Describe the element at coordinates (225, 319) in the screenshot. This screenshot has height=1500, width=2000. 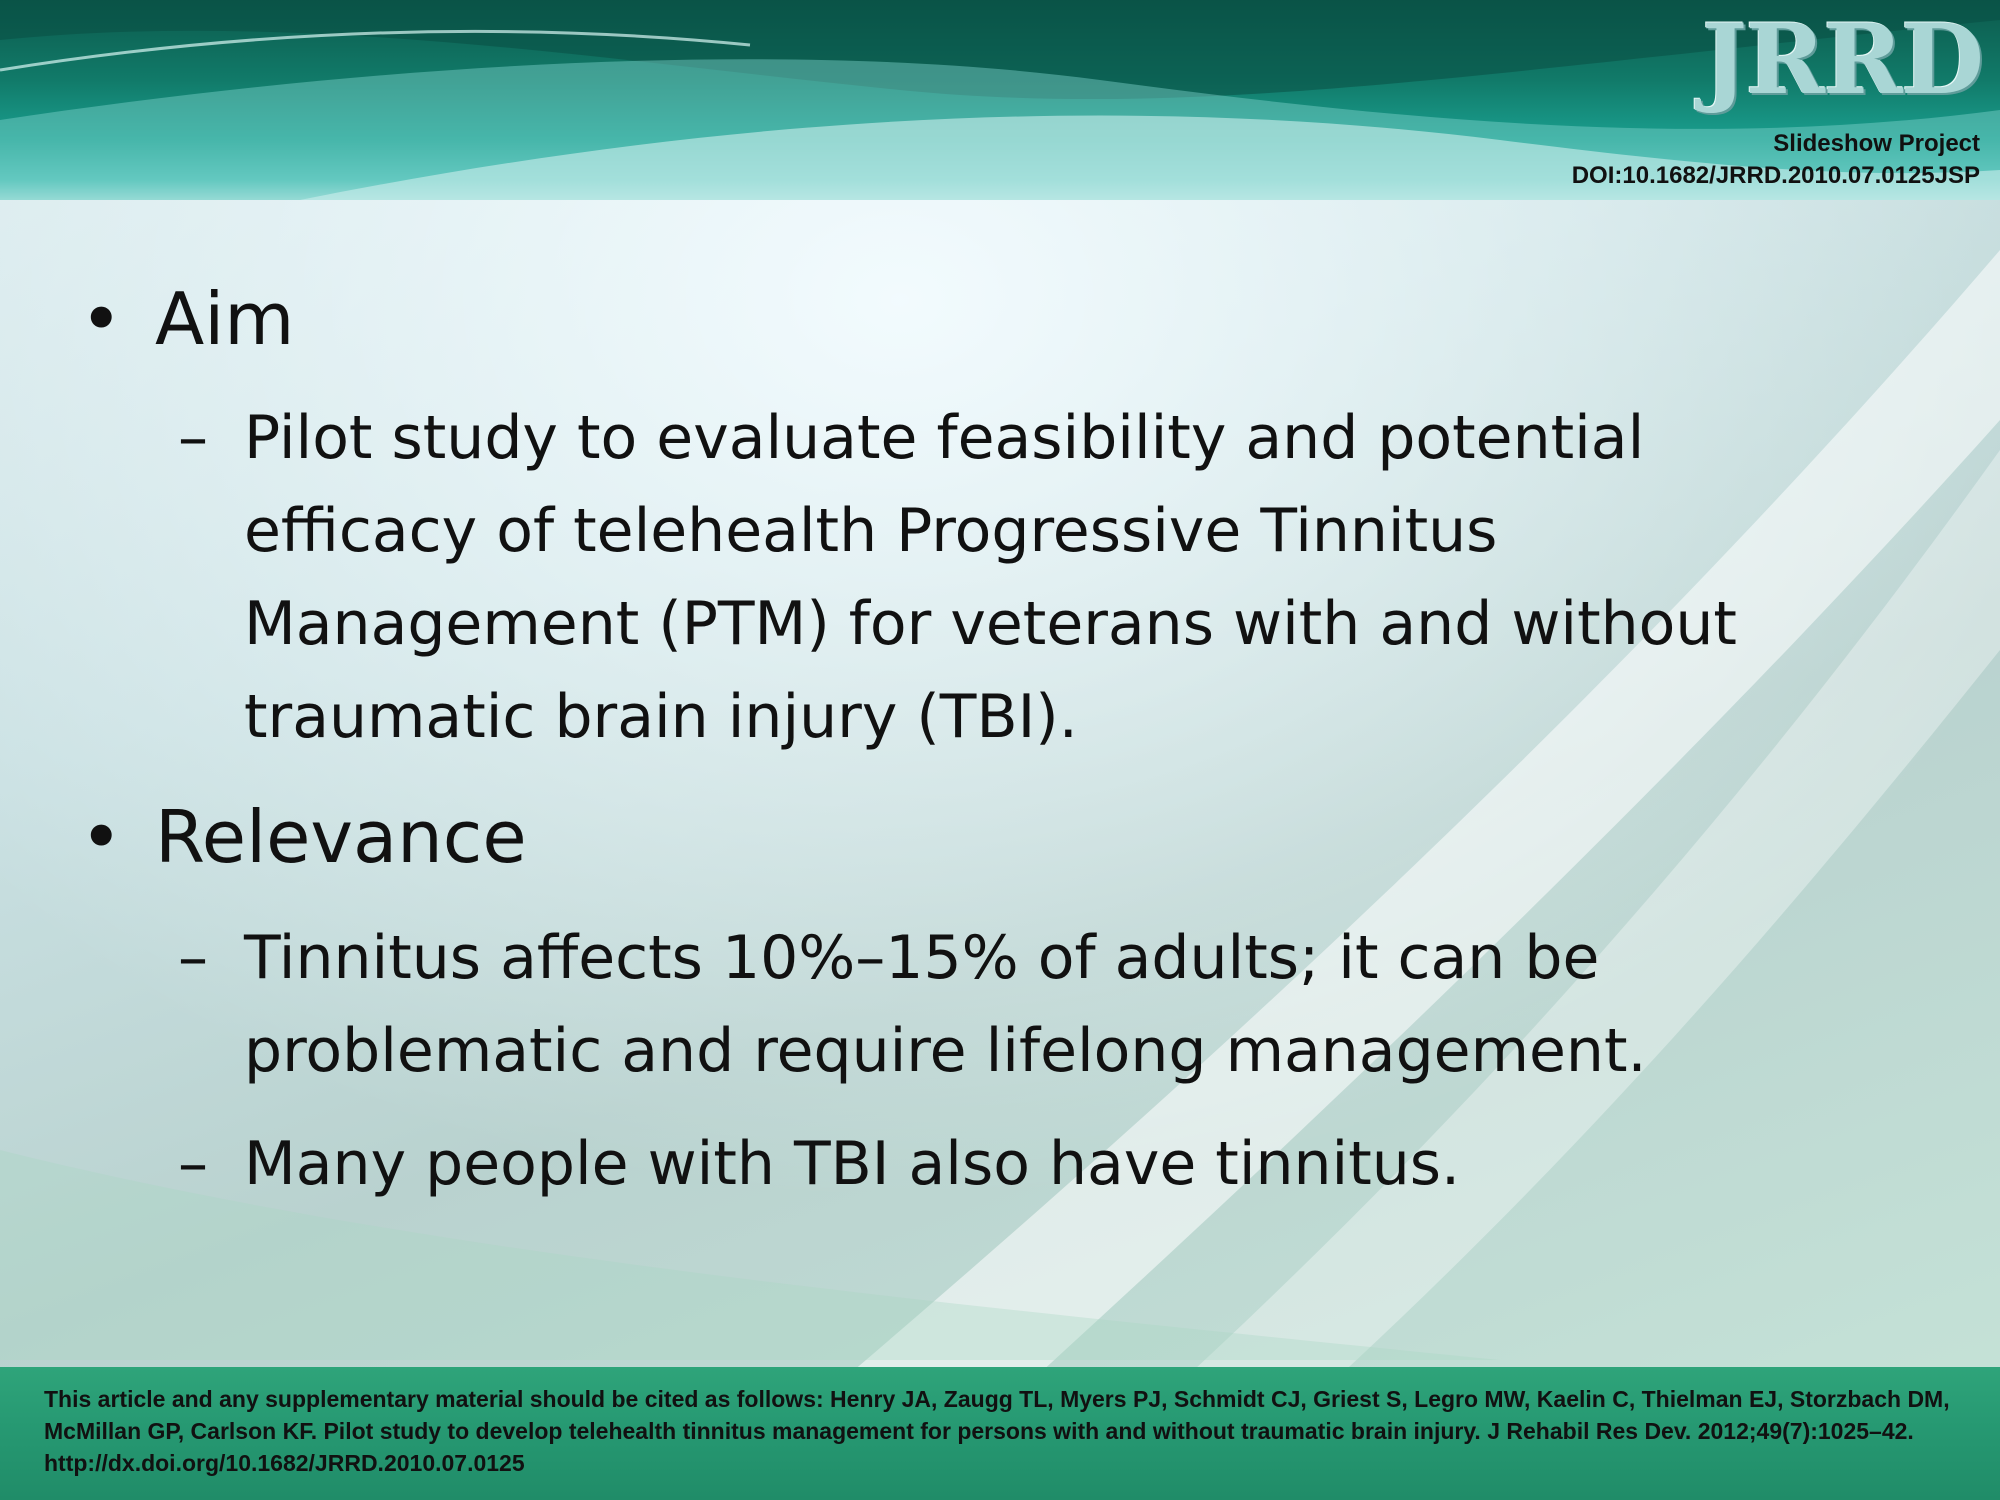
I see `bullet-label: Aim` at that location.